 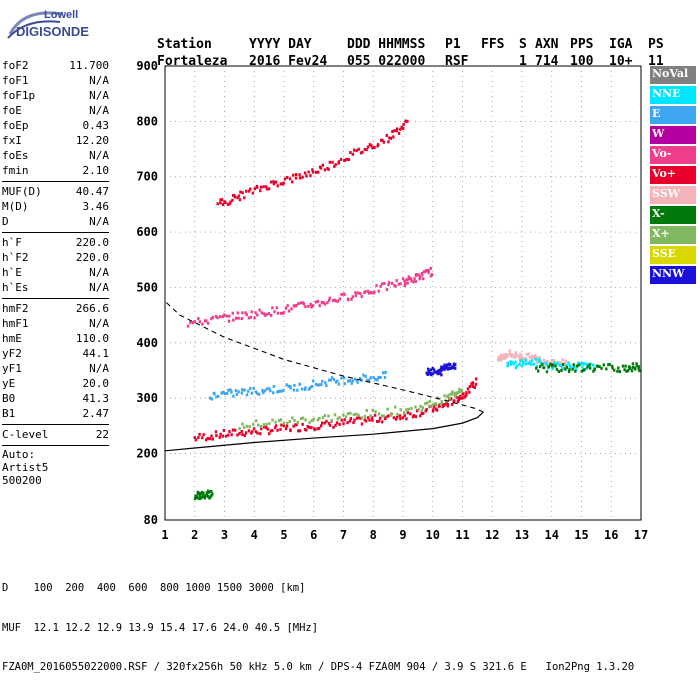 I want to click on x-tick-label: 7, so click(x=343, y=535).